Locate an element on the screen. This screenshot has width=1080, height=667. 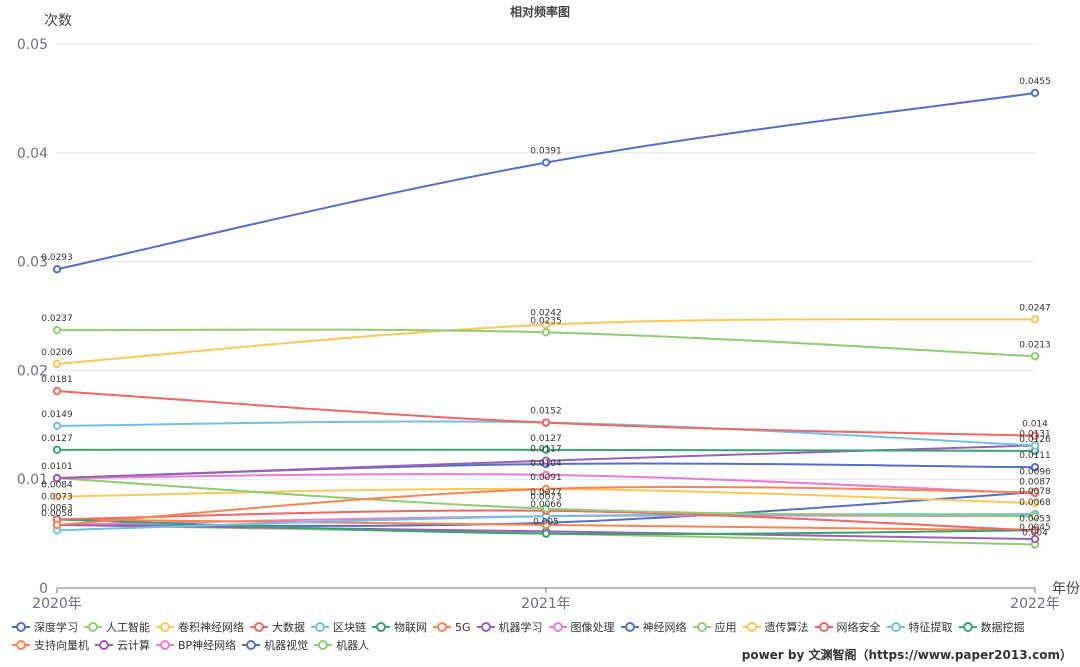
data-label: 0.0235 is located at coordinates (546, 321).